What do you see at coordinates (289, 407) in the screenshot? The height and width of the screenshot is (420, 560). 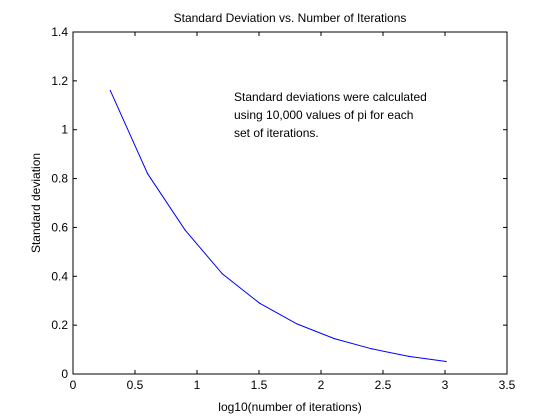 I see `x-axis-label: log10(number of iterations)` at bounding box center [289, 407].